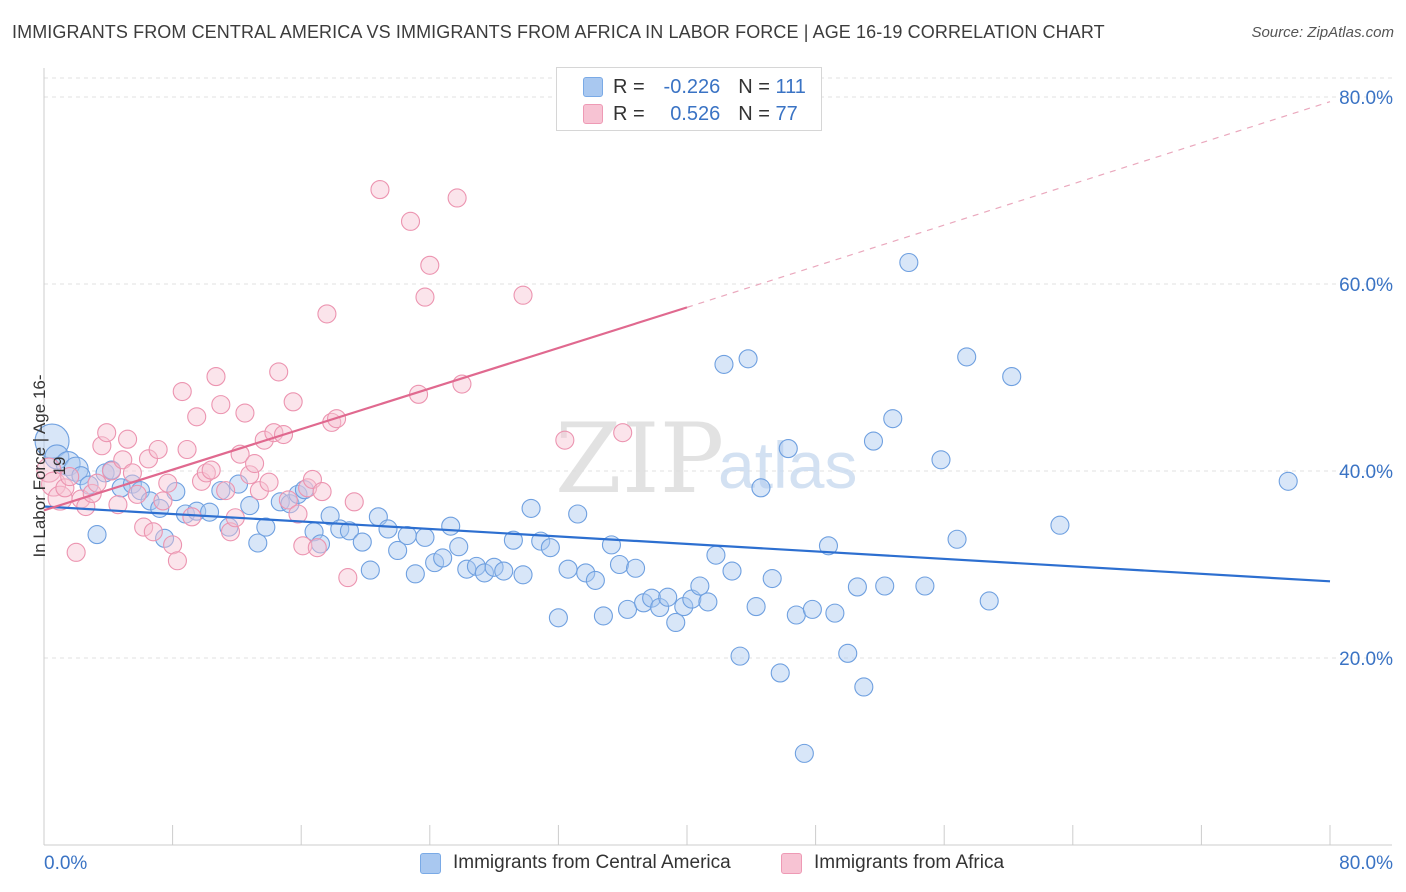  What do you see at coordinates (639, 459) in the screenshot?
I see `watermark-zip: ZIP` at bounding box center [639, 459].